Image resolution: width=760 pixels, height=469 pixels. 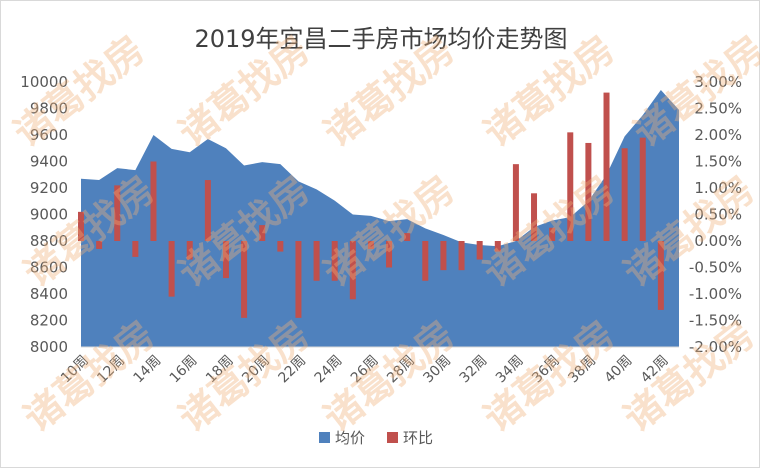 What do you see at coordinates (381, 39) in the screenshot?
I see `chart-title: 2019年宜昌二手房市场均价走势图` at bounding box center [381, 39].